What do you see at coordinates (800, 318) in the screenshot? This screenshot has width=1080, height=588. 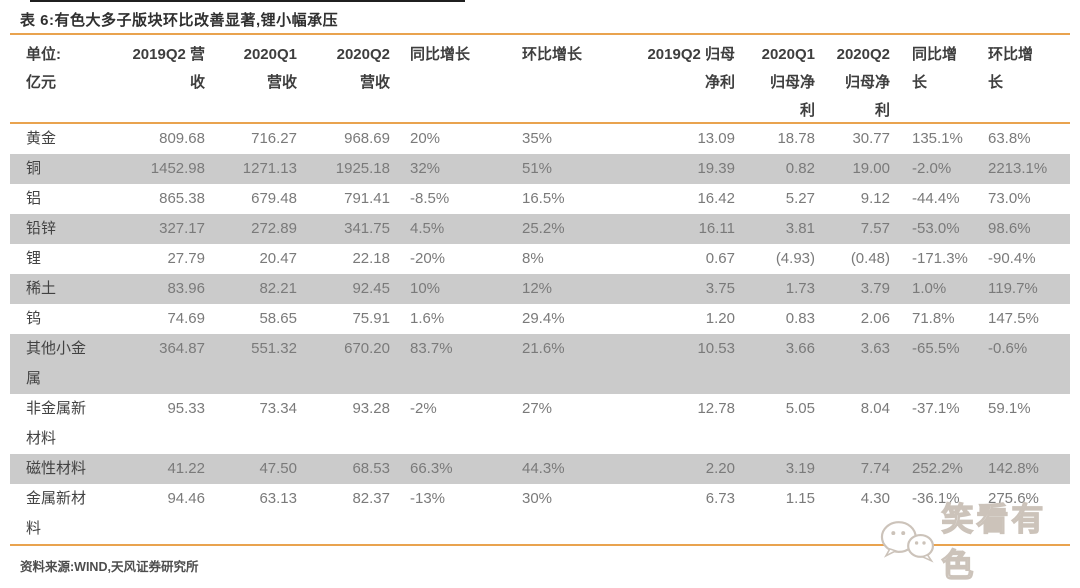 I see `cell: 0.83` at bounding box center [800, 318].